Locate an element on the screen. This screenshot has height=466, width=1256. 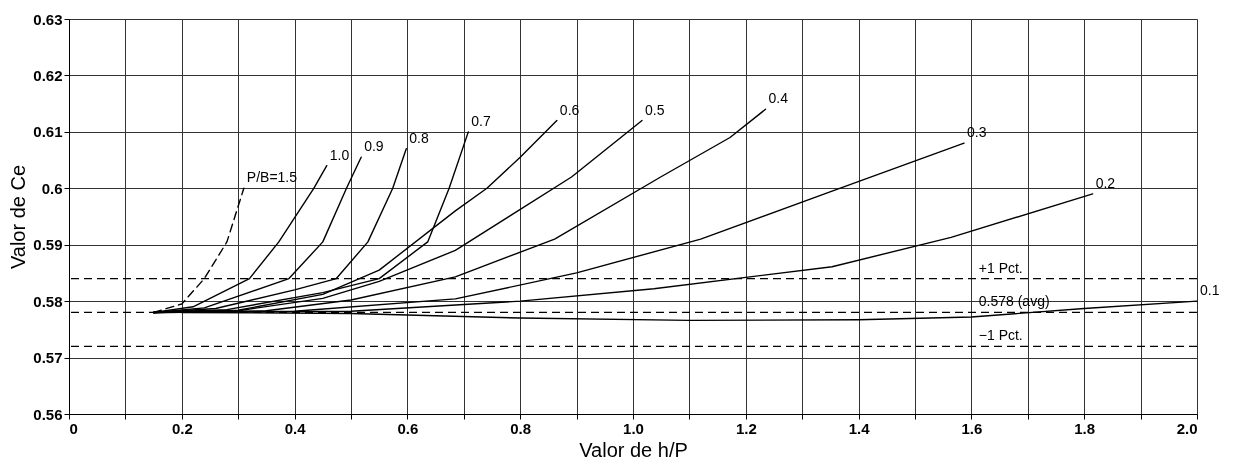
series-label: 0.4 is located at coordinates (778, 98).